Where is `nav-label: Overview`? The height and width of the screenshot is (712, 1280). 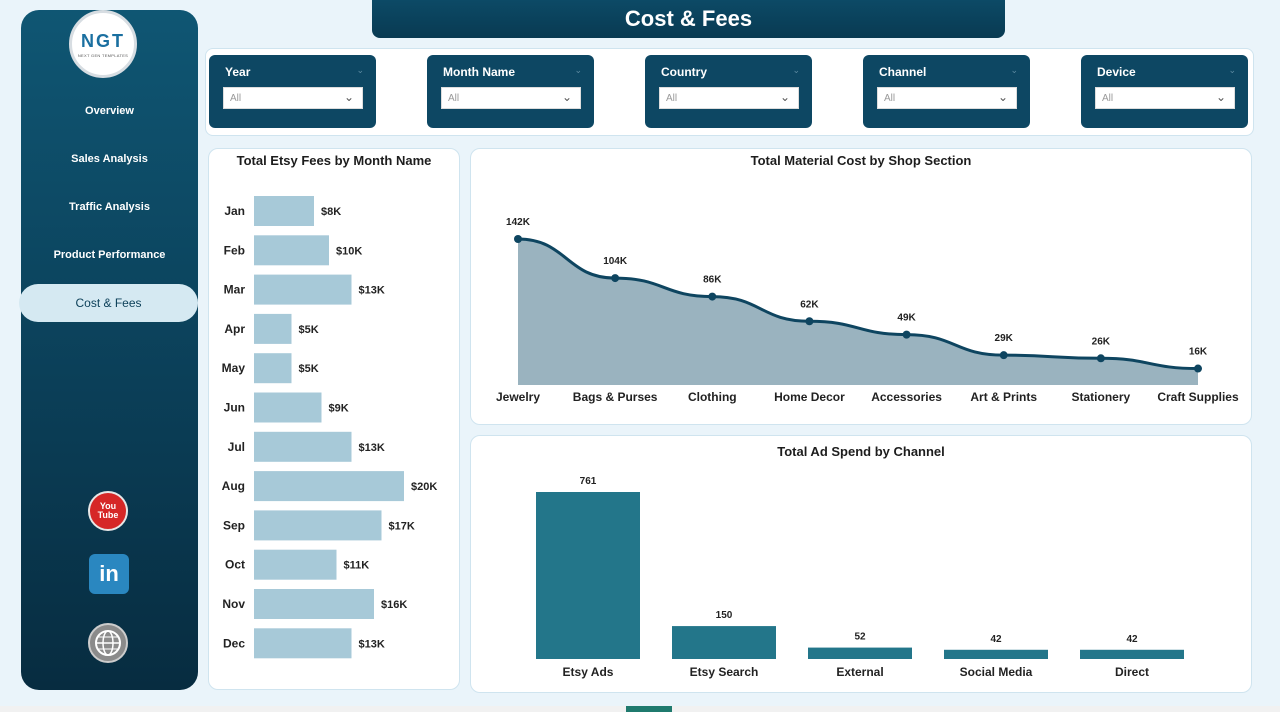 nav-label: Overview is located at coordinates (109, 111).